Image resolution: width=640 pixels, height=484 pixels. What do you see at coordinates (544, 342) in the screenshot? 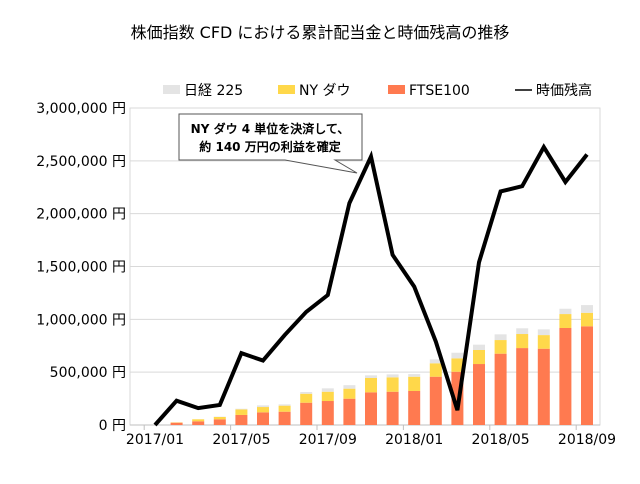
I see `bar-NYダウ-2018/07` at bounding box center [544, 342].